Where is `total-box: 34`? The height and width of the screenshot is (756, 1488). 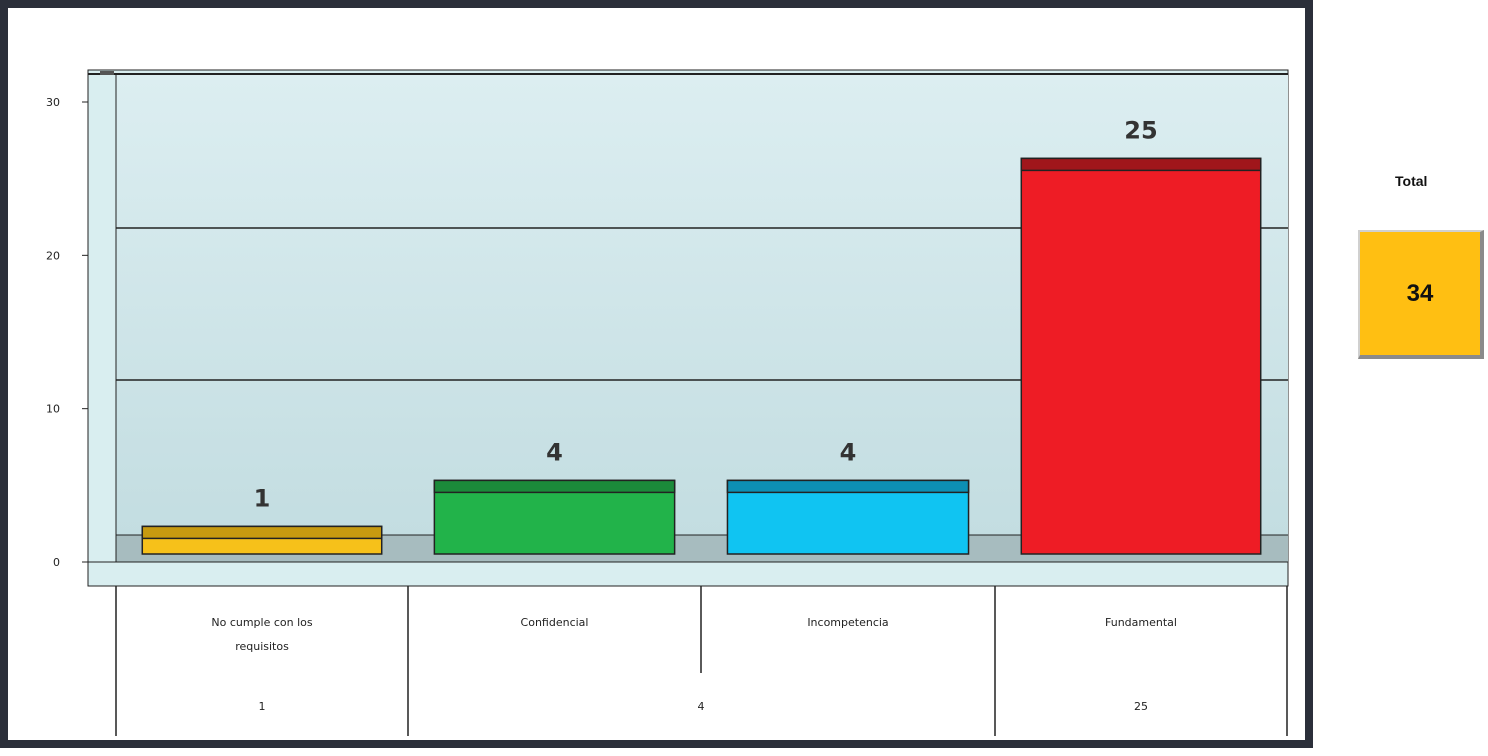
total-box: 34 is located at coordinates (1421, 294).